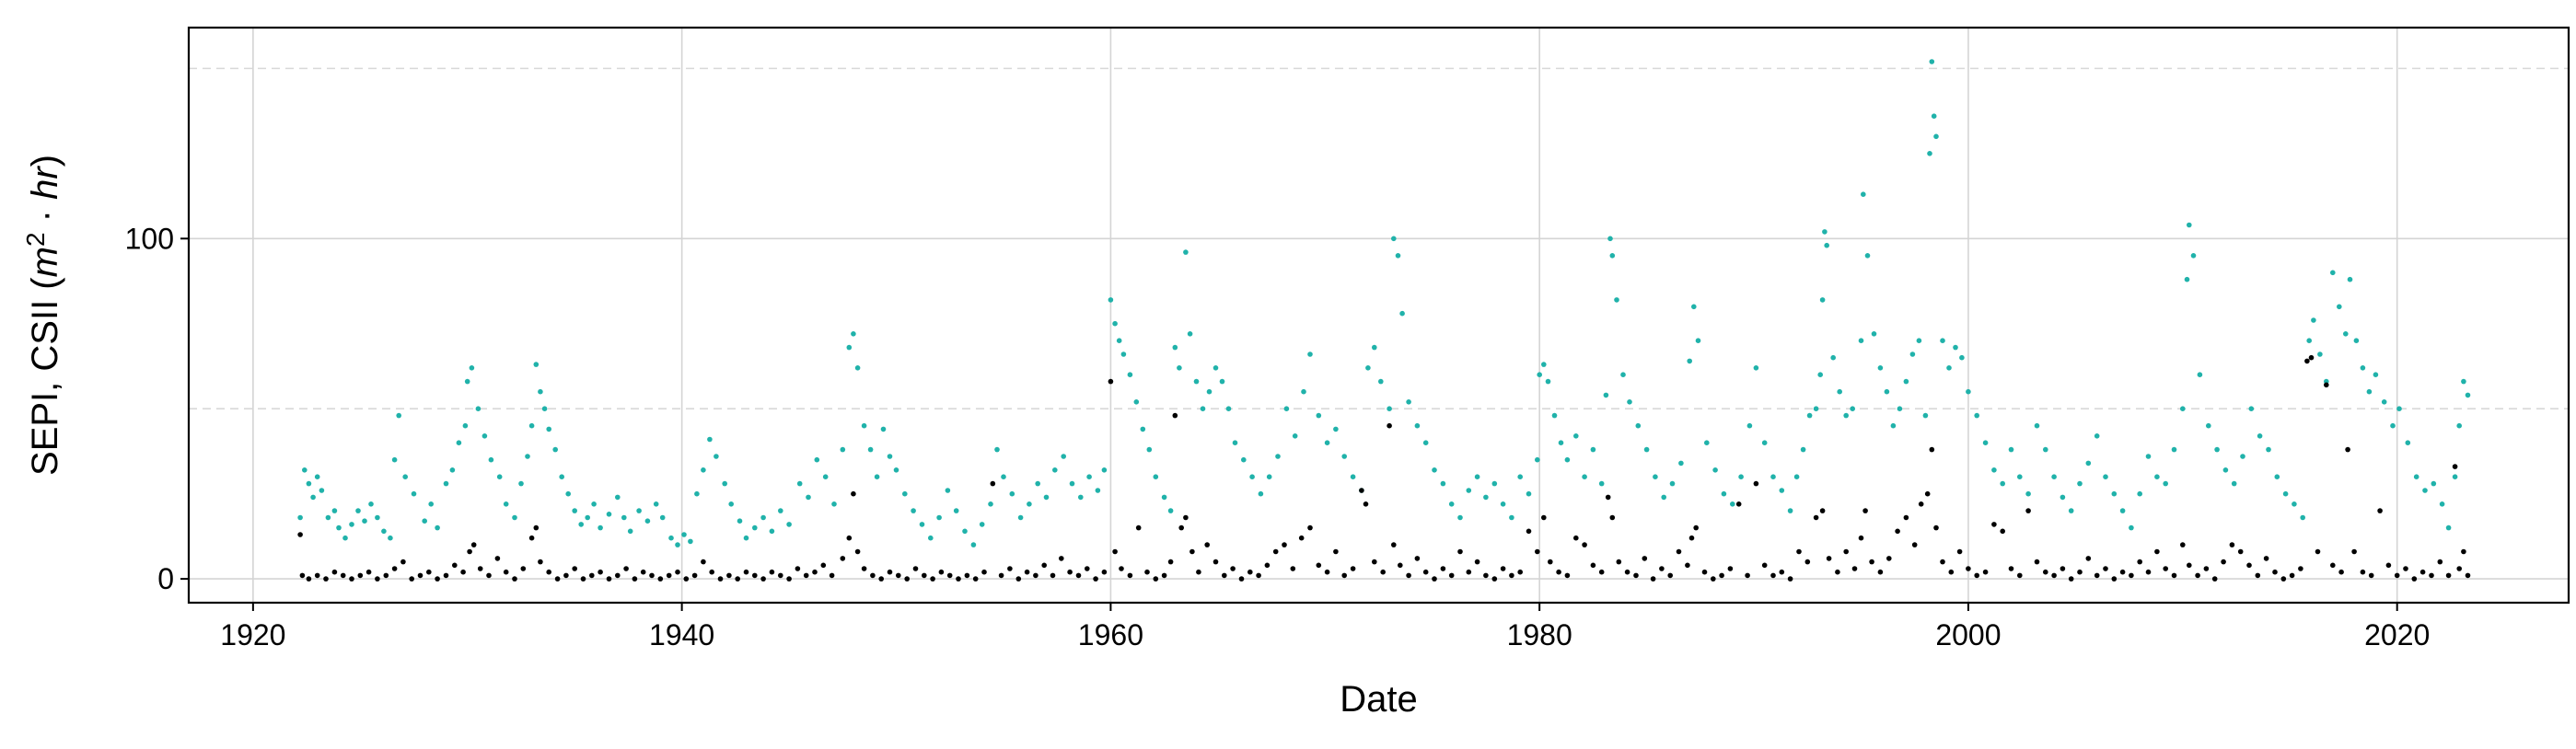 The image size is (2576, 749). I want to click on x-tick-label: 2000, so click(1968, 634).